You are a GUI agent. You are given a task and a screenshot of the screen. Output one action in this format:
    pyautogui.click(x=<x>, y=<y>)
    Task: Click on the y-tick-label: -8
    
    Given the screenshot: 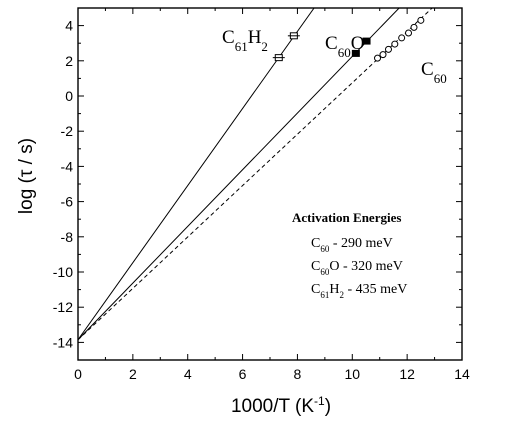 What is the action you would take?
    pyautogui.click(x=67, y=237)
    